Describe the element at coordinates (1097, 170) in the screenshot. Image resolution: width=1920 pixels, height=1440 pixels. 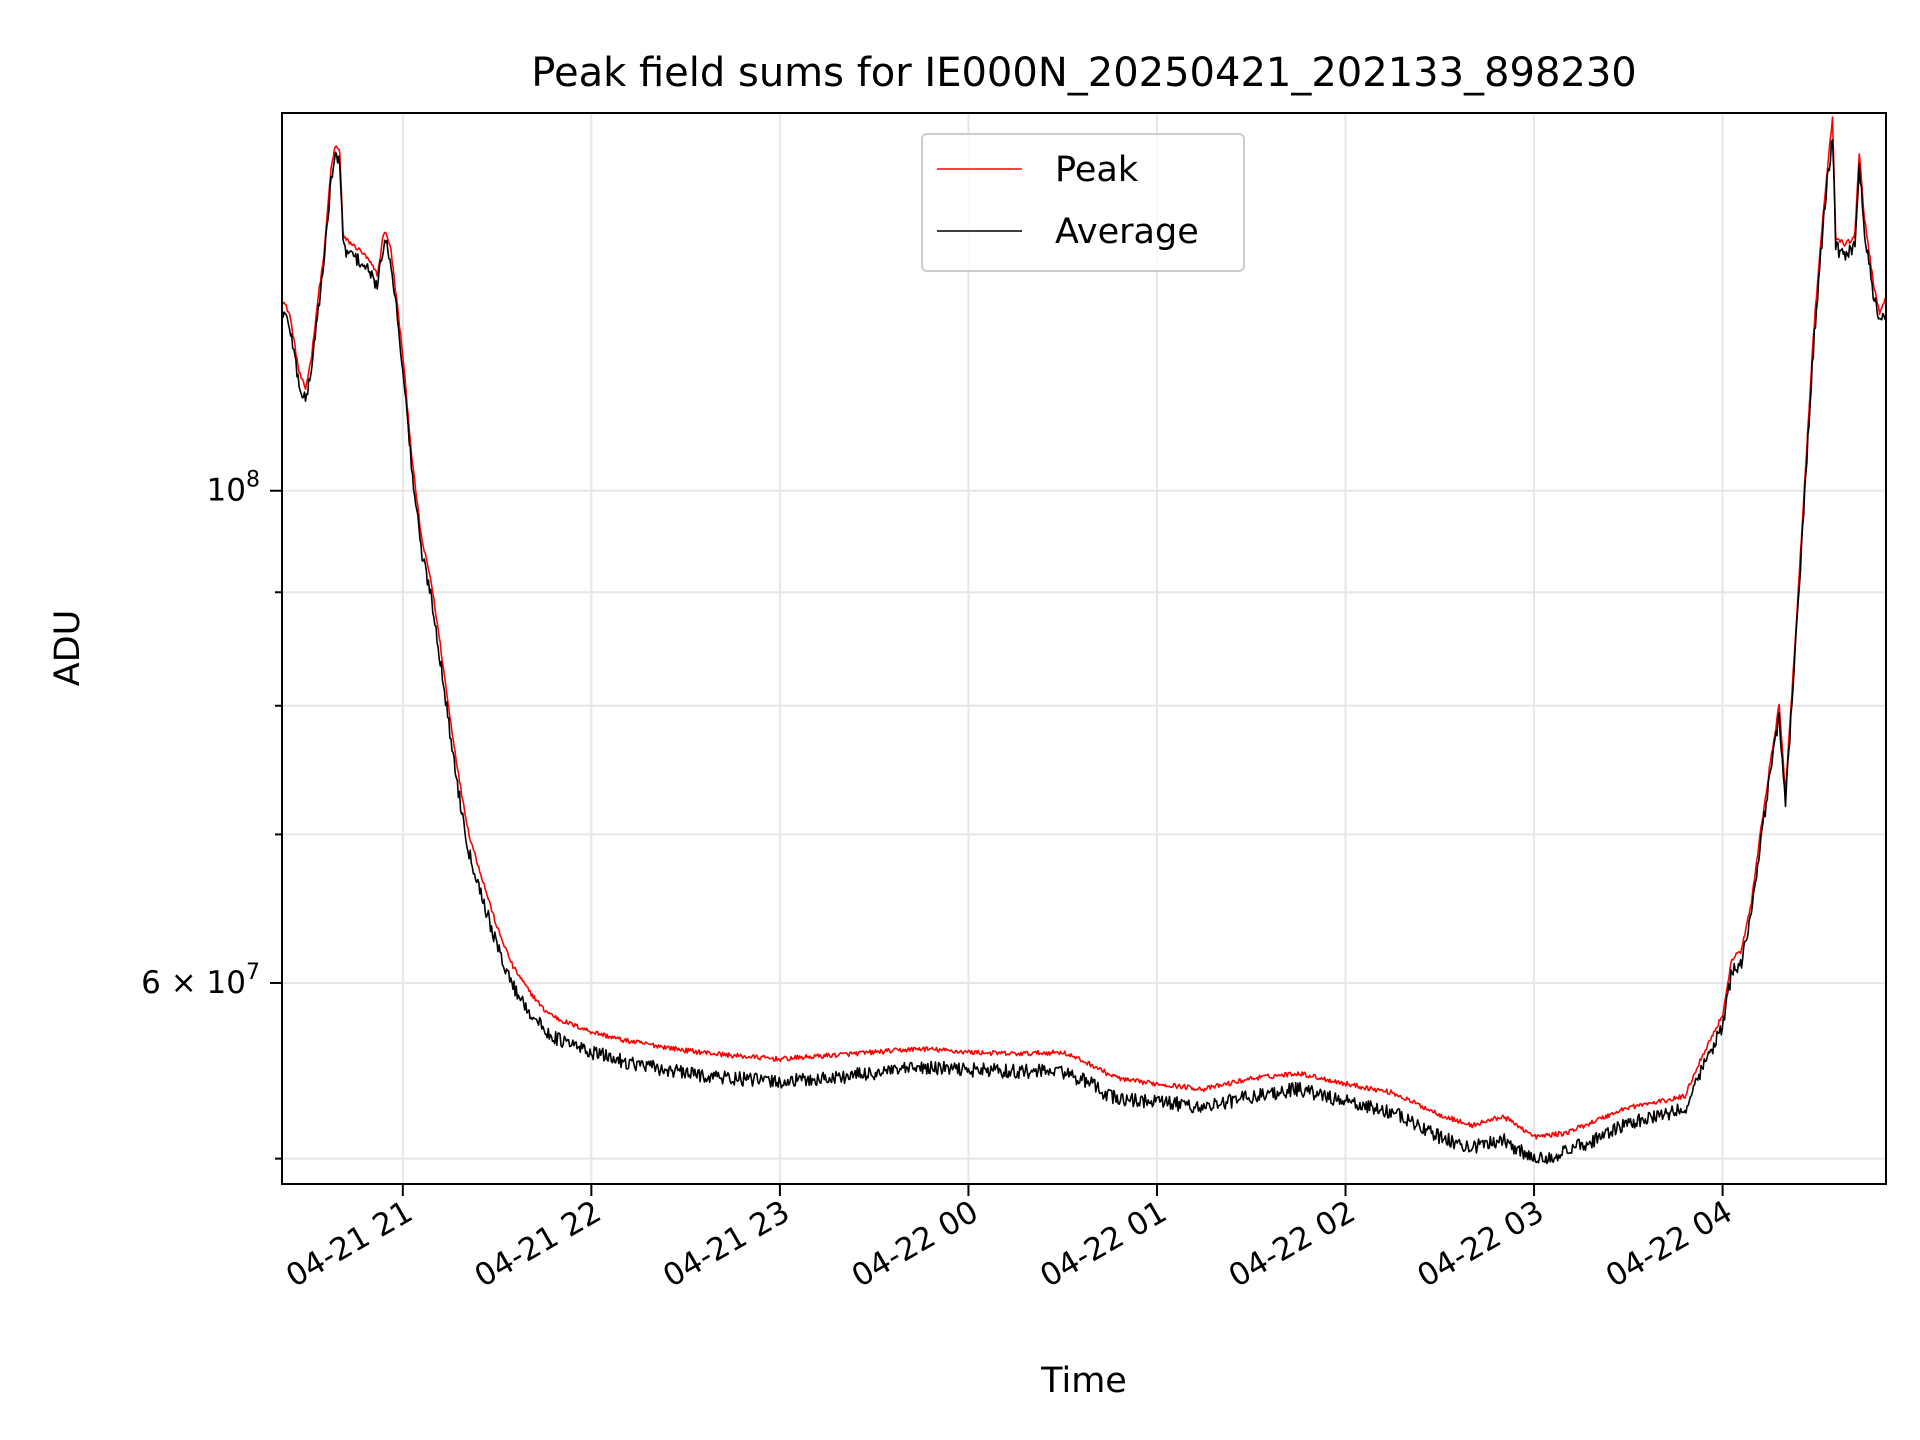
I see `legend-label-peak: Peak` at that location.